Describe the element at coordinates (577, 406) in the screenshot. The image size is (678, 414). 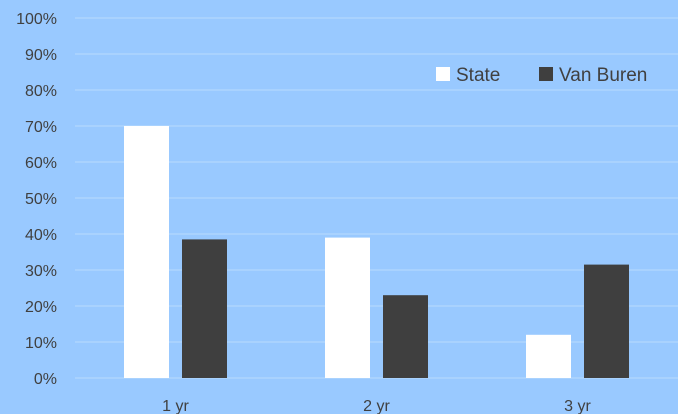
I see `x-tick-label: 3 yr` at that location.